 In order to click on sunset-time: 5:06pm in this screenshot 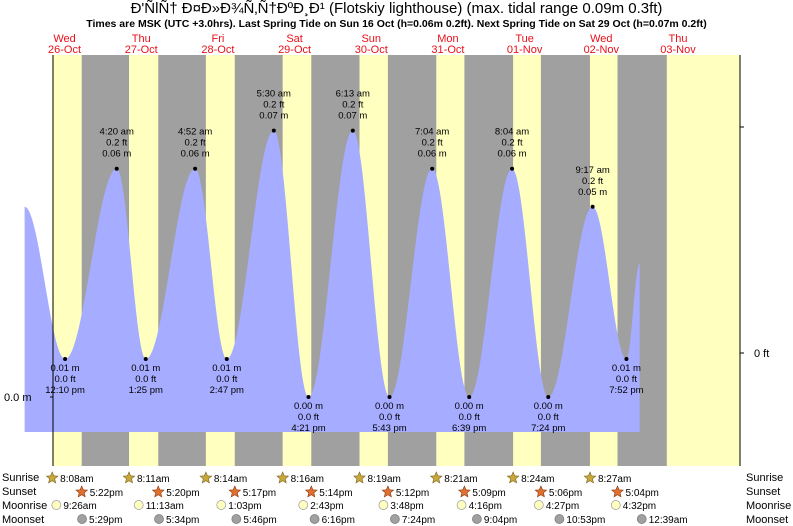, I will do `click(565, 493)`.